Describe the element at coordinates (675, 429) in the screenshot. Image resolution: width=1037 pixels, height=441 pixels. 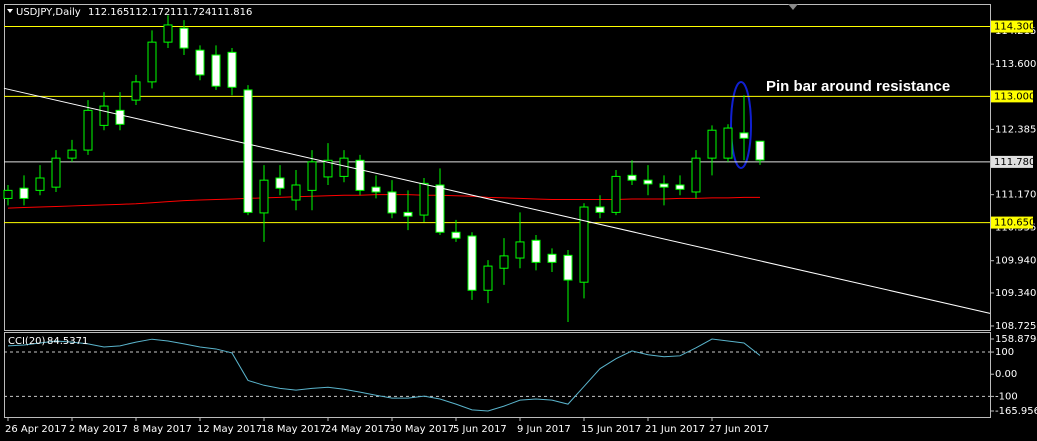
I see `x-tick-label: 21 Jun 2017` at that location.